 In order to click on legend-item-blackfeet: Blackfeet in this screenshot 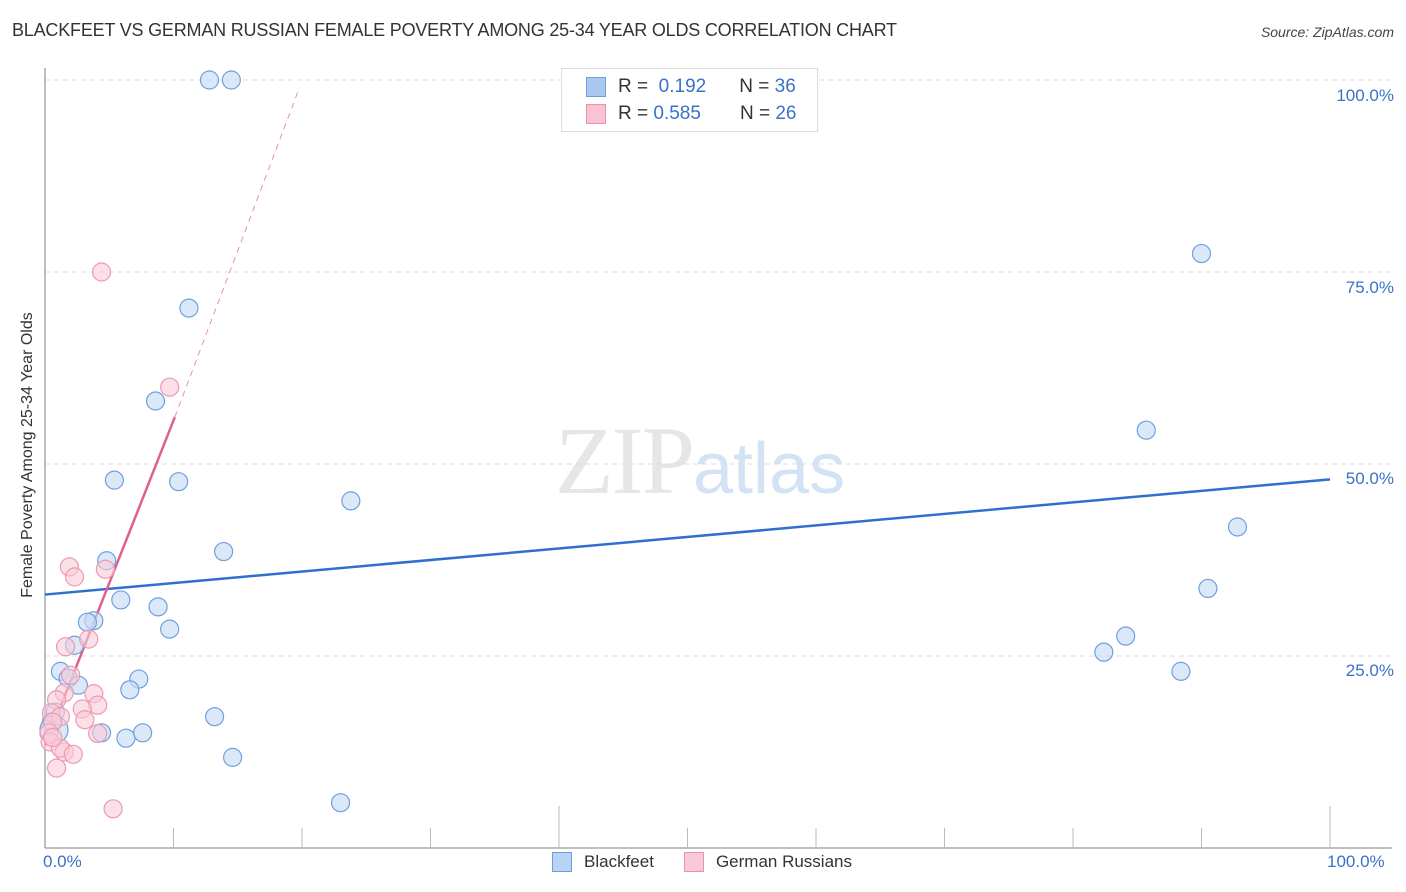, I will do `click(603, 862)`.